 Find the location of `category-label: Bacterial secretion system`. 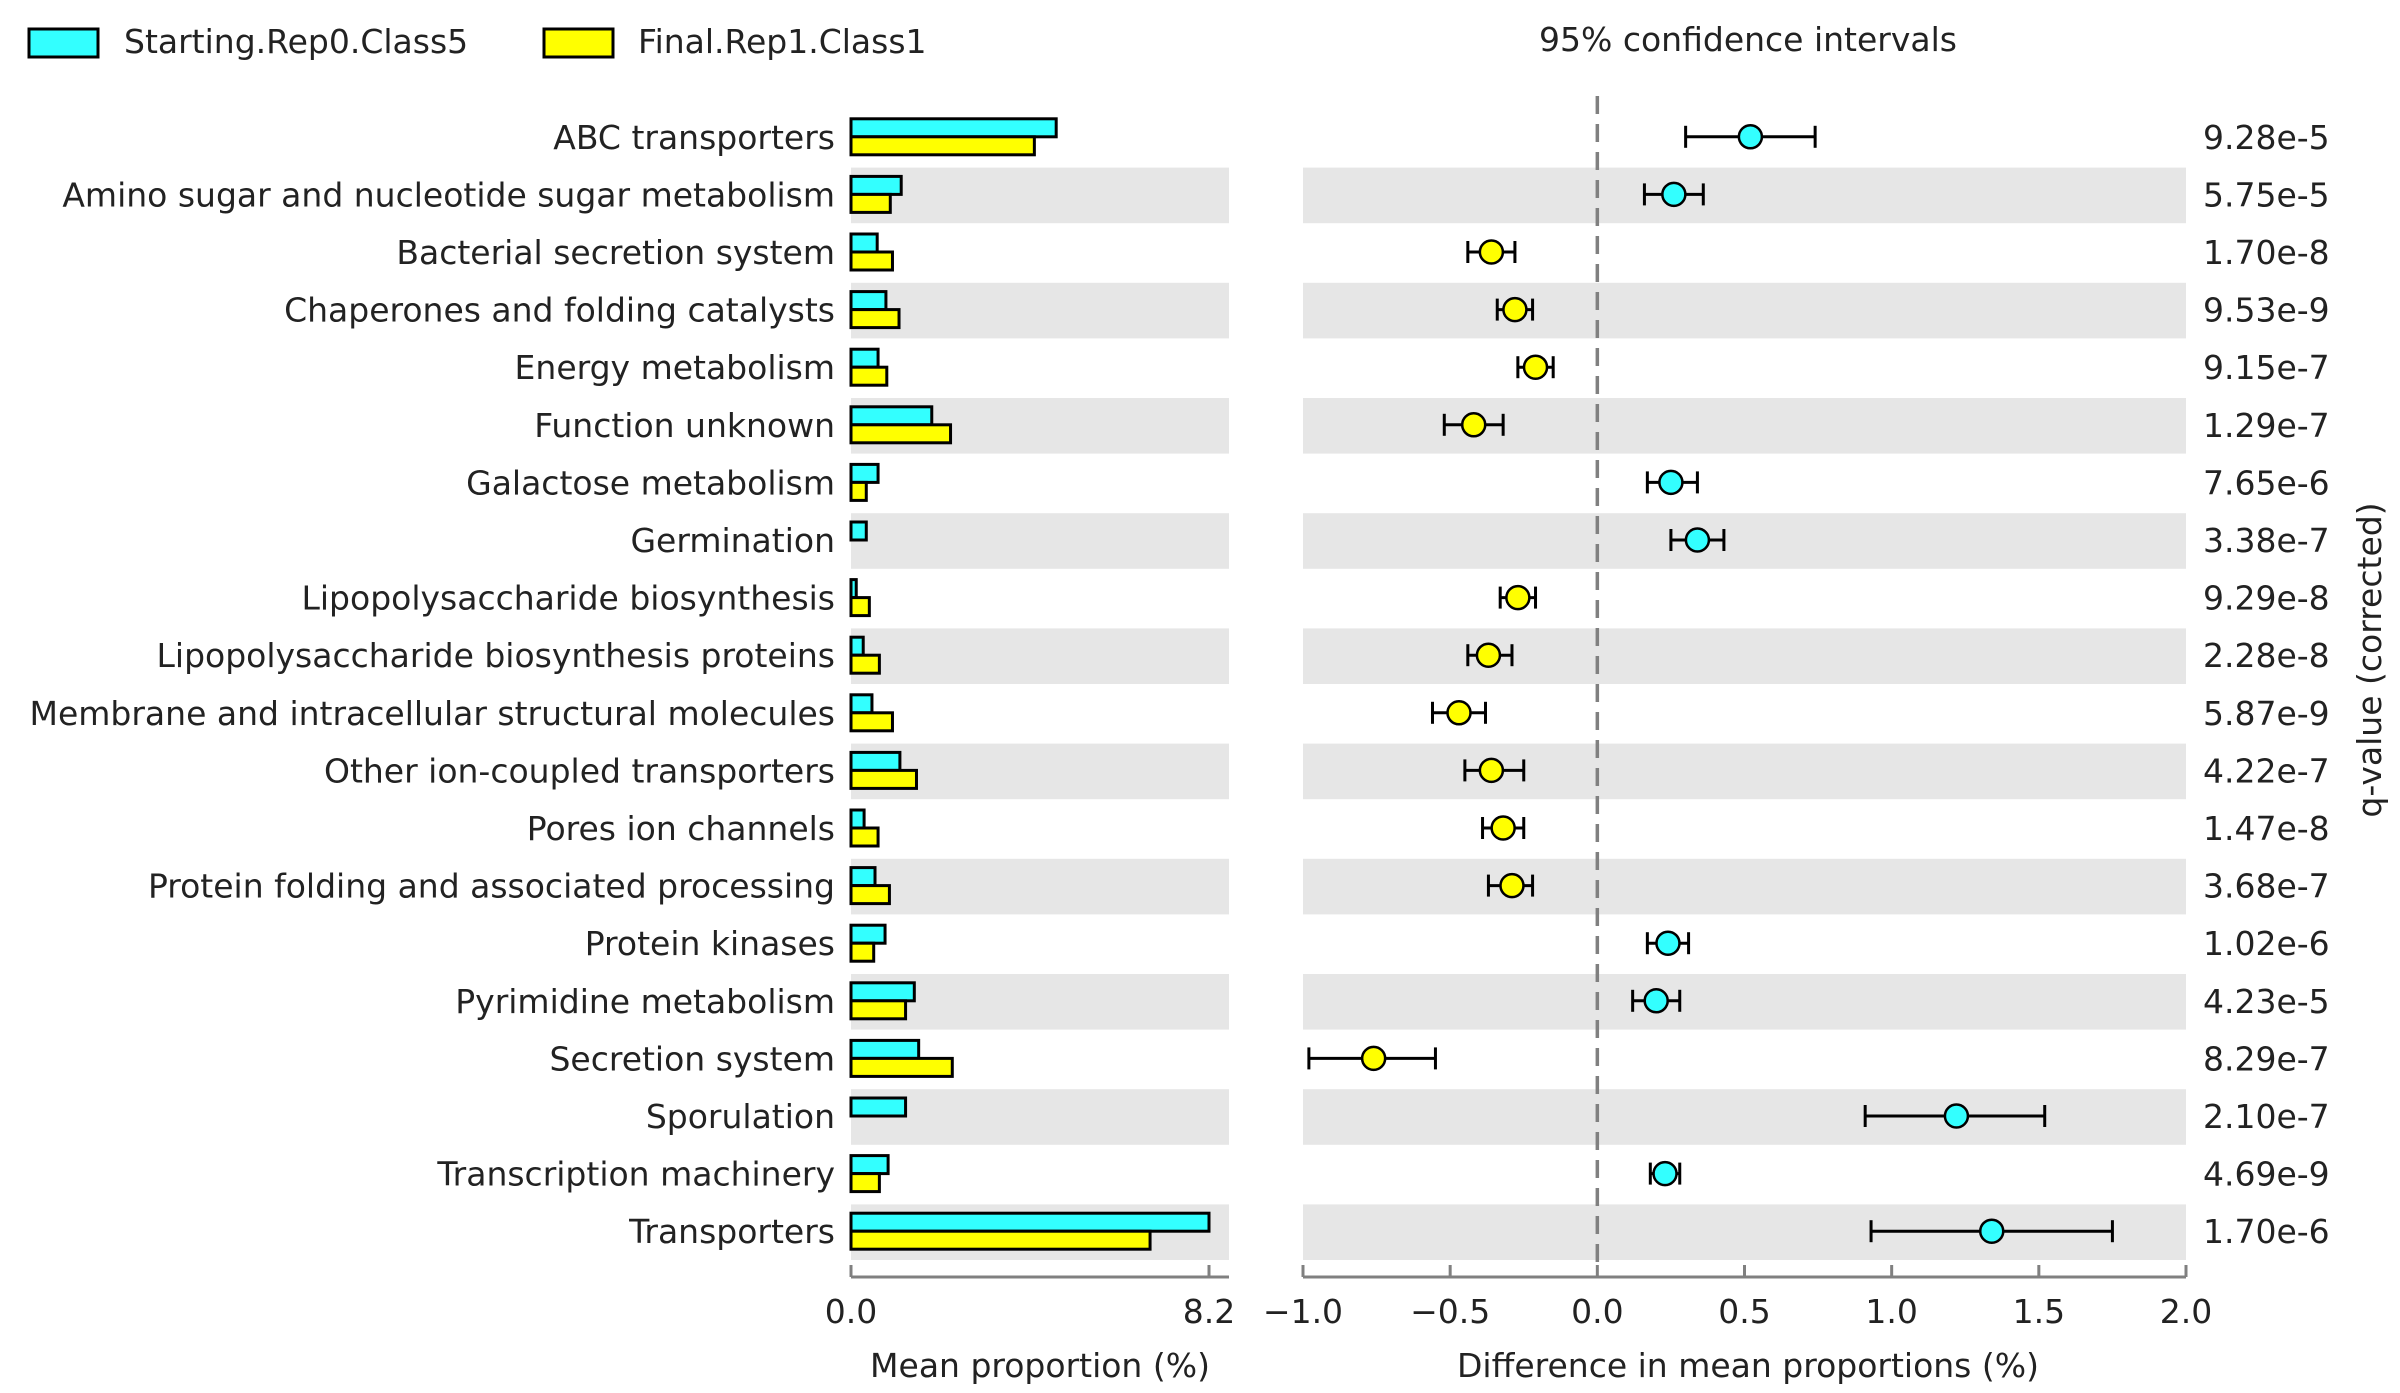

category-label: Bacterial secretion system is located at coordinates (615, 252).